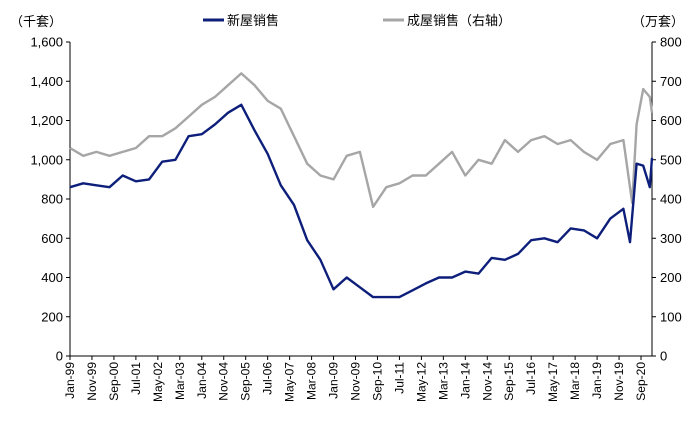 The height and width of the screenshot is (426, 700). What do you see at coordinates (136, 378) in the screenshot?
I see `x-tick-label: Jul-01` at bounding box center [136, 378].